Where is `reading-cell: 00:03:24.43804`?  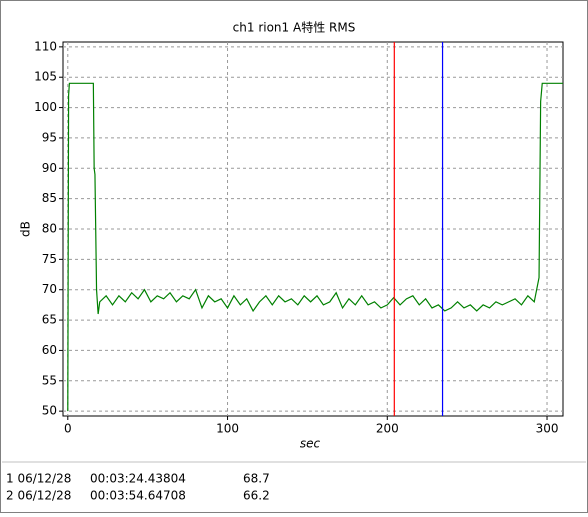 reading-cell: 00:03:24.43804 is located at coordinates (138, 479).